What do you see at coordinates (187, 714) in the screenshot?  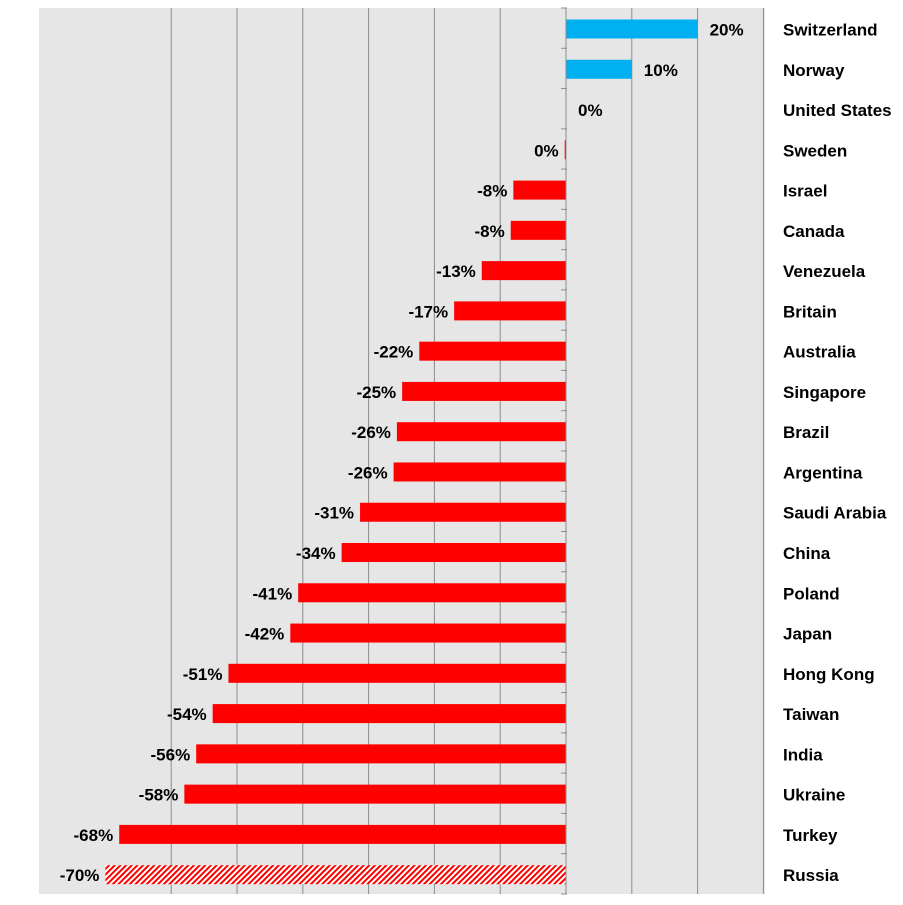 I see `data-label: -54%` at bounding box center [187, 714].